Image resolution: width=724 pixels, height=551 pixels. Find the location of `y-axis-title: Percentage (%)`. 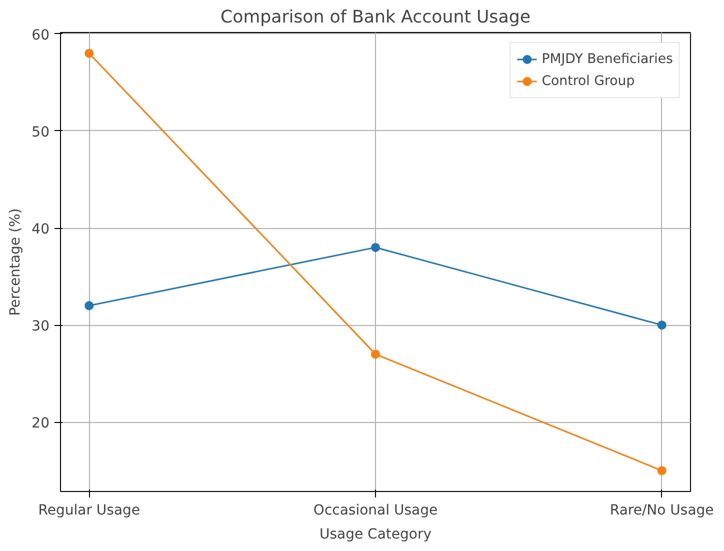

y-axis-title: Percentage (%) is located at coordinates (16, 262).